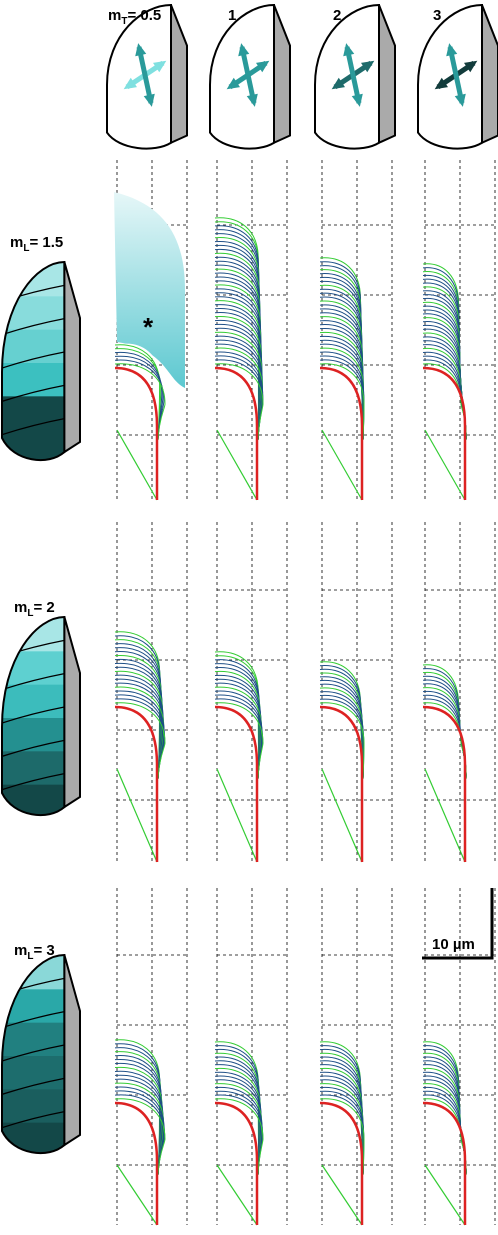 This screenshot has height=1235, width=498. What do you see at coordinates (437, 15) in the screenshot?
I see `column-label: 3` at bounding box center [437, 15].